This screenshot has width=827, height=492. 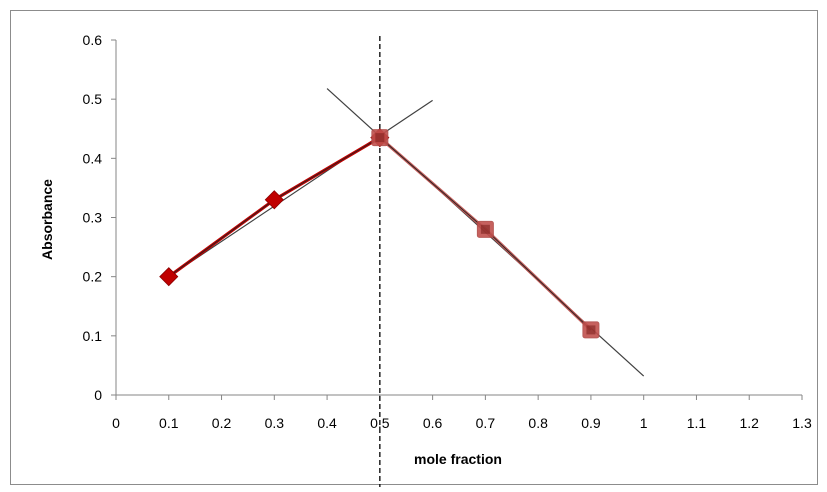 What do you see at coordinates (275, 423) in the screenshot?
I see `x-tick-label: 0.3` at bounding box center [275, 423].